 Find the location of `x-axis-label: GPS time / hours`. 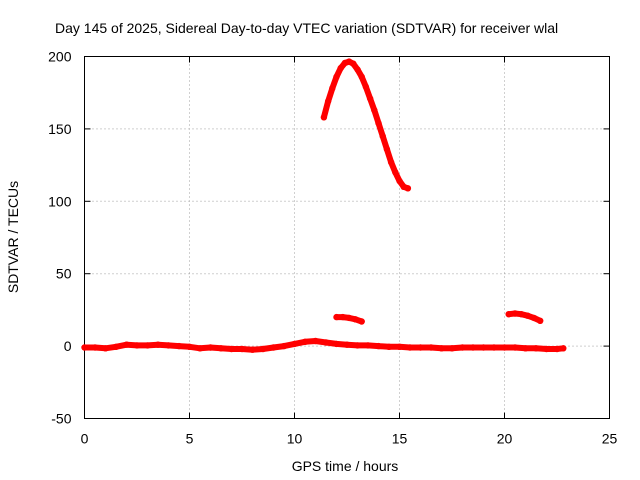

x-axis-label: GPS time / hours is located at coordinates (345, 466).